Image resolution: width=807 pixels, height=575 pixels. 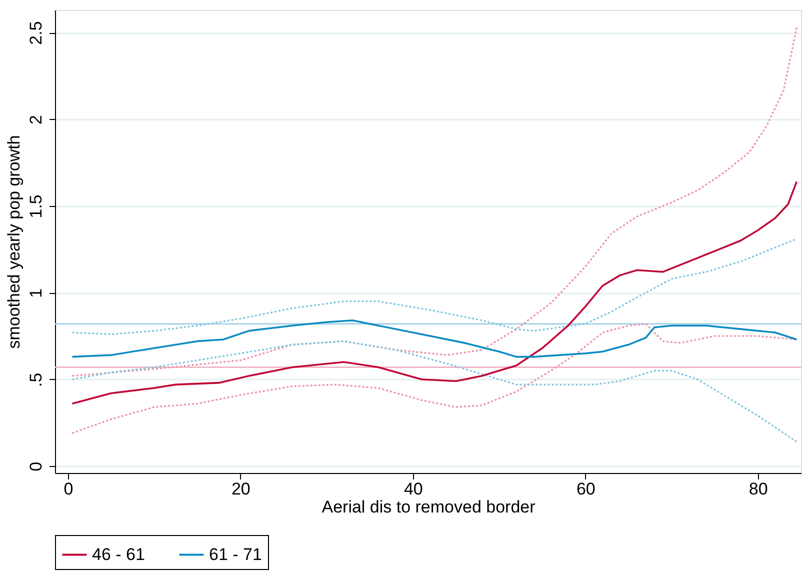 I want to click on y-tick-label: 0, so click(x=36, y=467).